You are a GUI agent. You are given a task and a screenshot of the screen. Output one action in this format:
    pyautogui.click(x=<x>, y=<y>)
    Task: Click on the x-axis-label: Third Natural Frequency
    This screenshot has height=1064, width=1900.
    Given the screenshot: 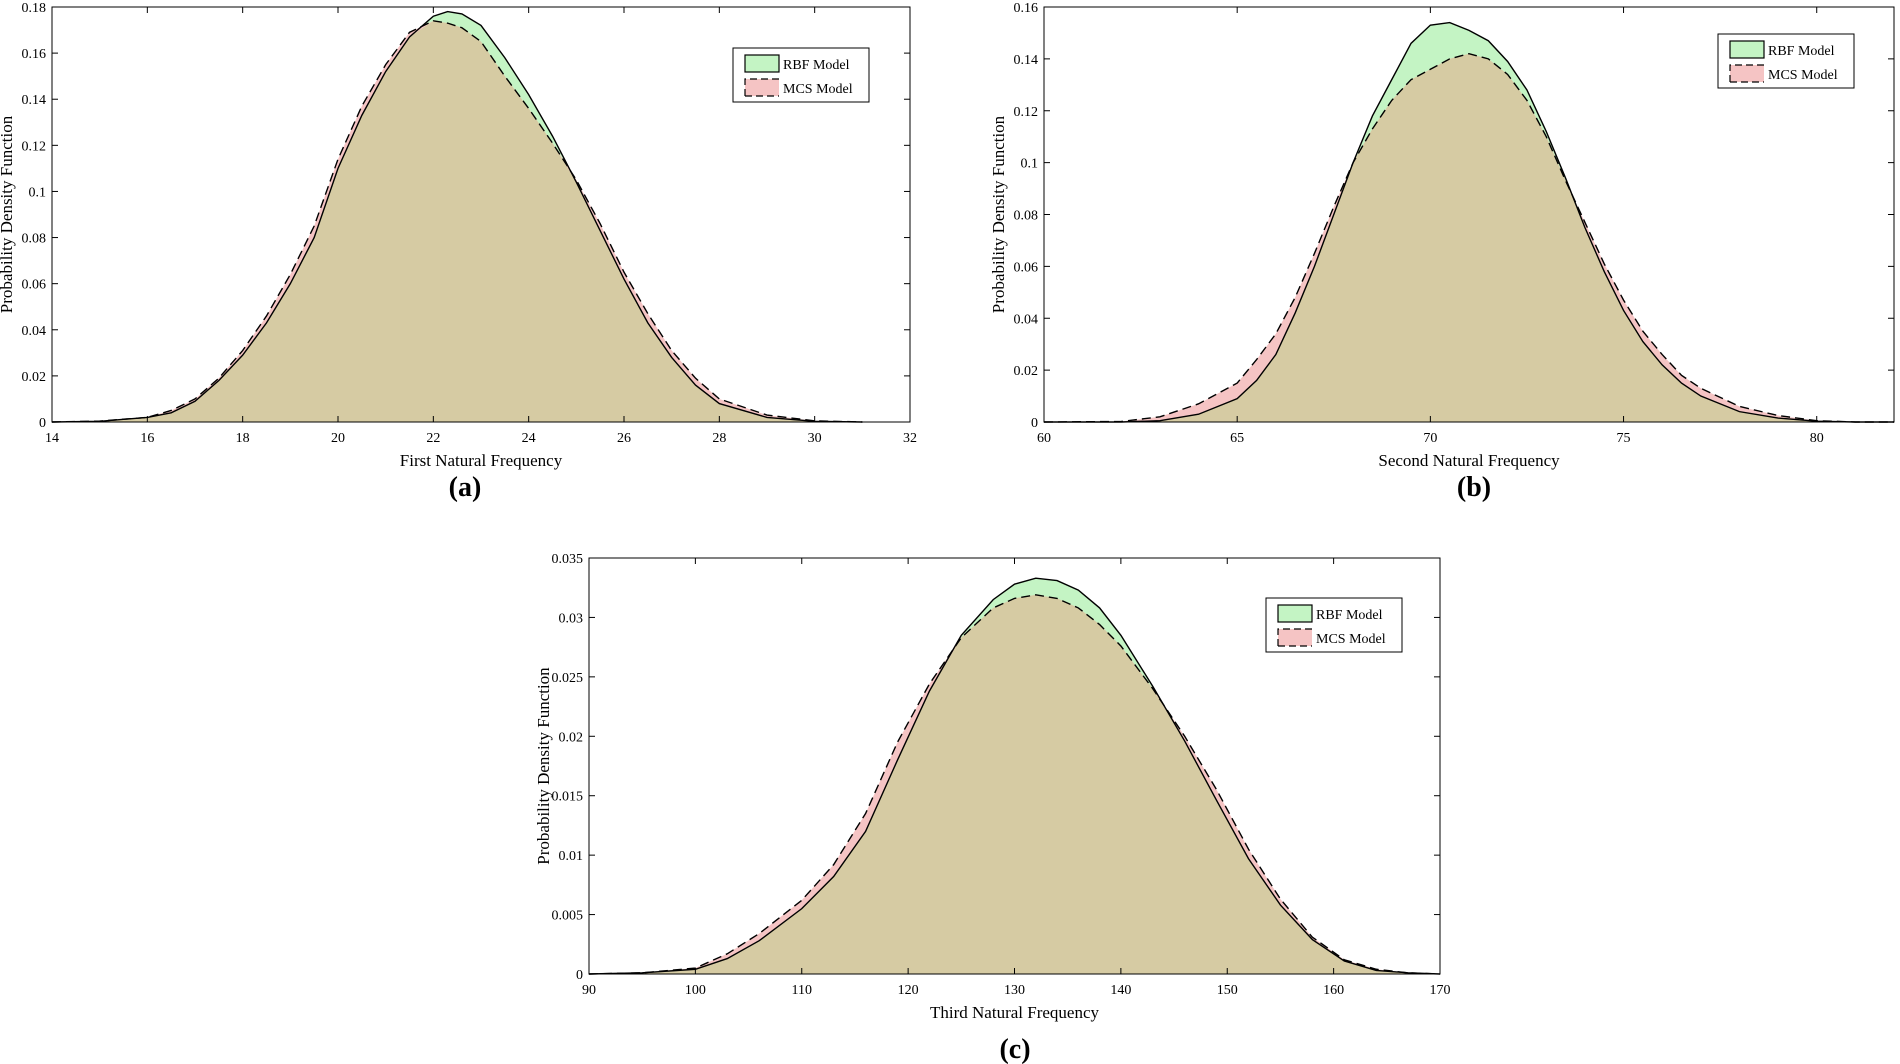 What is the action you would take?
    pyautogui.click(x=1014, y=1012)
    